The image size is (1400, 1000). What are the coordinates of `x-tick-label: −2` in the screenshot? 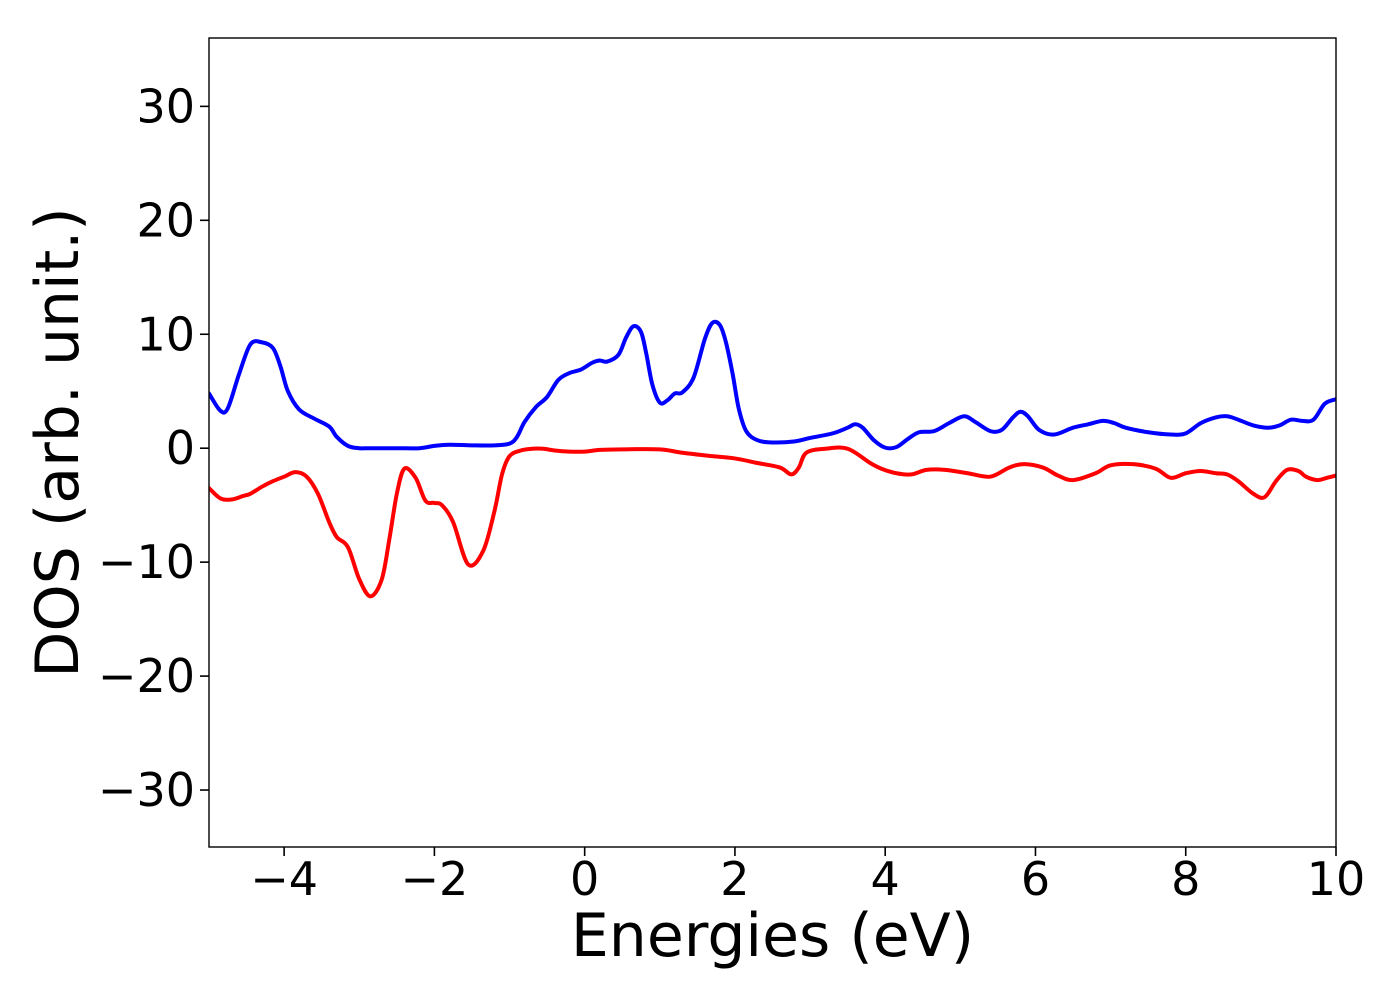 It's located at (434, 879).